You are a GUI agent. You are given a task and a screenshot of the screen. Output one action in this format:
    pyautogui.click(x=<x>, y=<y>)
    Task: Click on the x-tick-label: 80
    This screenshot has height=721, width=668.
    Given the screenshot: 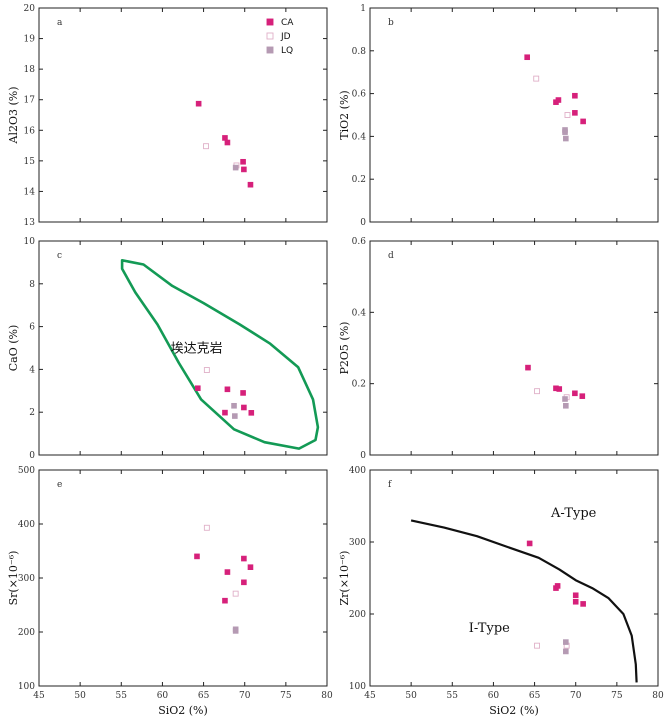 What is the action you would take?
    pyautogui.click(x=658, y=696)
    